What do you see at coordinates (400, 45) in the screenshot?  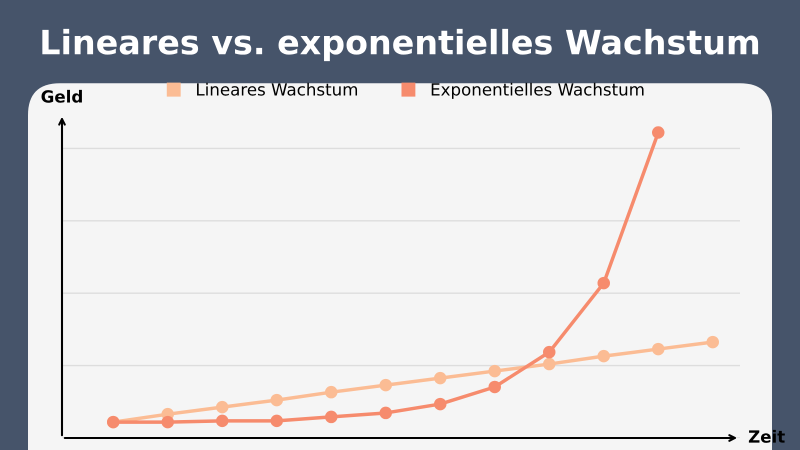 I see `chart-title: Lineares vs. exponentielles Wachstum` at bounding box center [400, 45].